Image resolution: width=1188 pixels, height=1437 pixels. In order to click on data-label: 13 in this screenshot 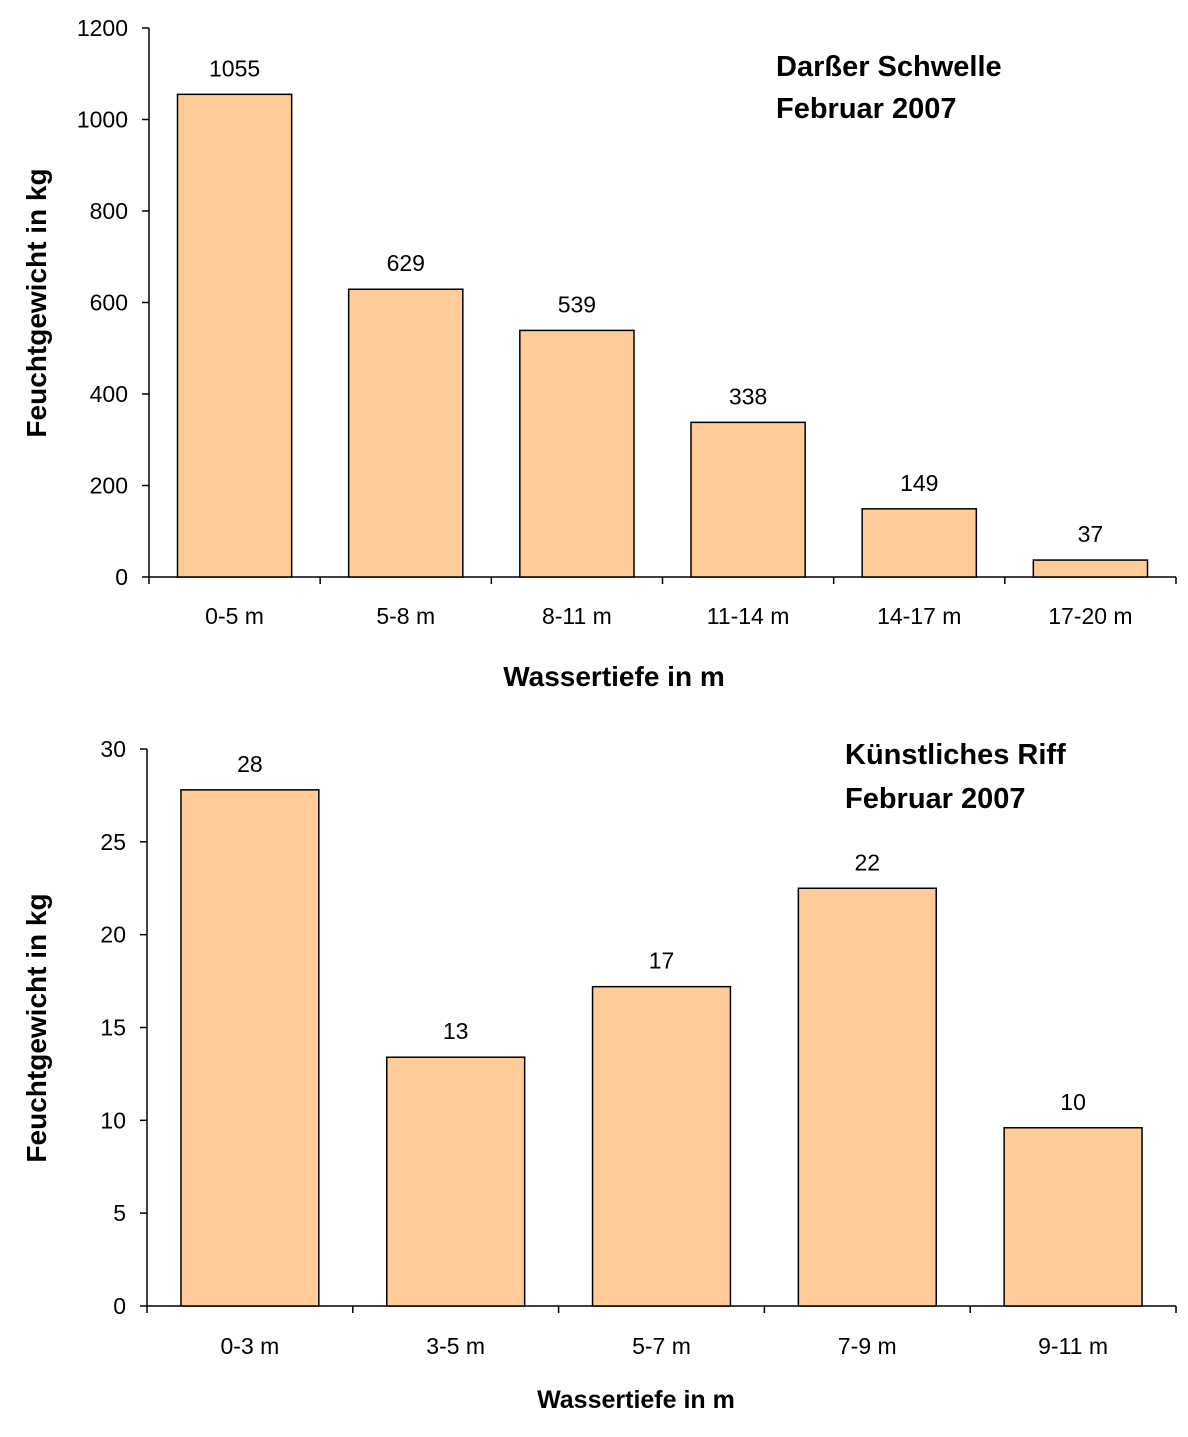, I will do `click(456, 1031)`.